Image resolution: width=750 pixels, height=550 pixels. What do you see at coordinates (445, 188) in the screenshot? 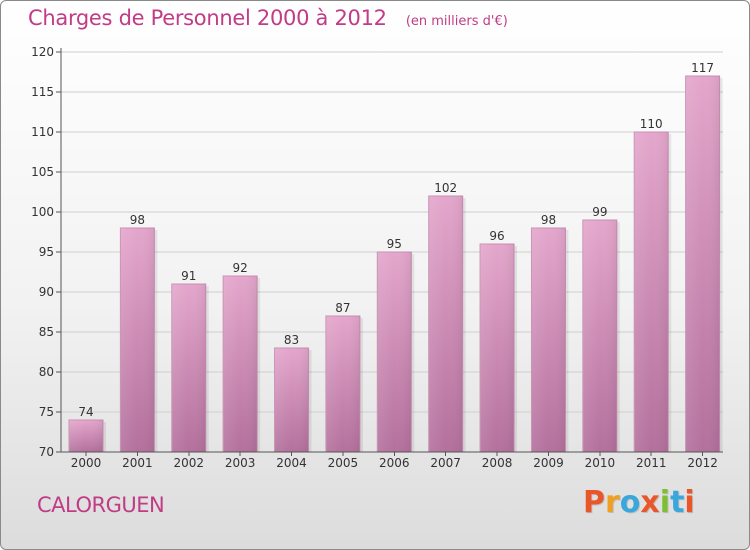
I see `data-label-2007: 102` at bounding box center [445, 188].